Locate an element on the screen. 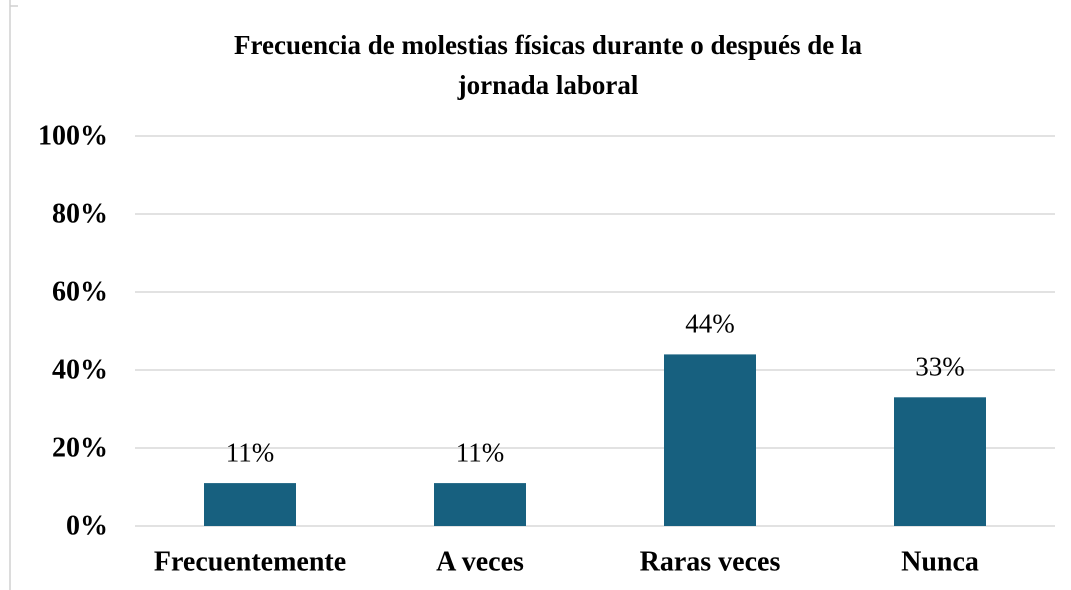  x-tick-label: Frecuentemente is located at coordinates (250, 561).